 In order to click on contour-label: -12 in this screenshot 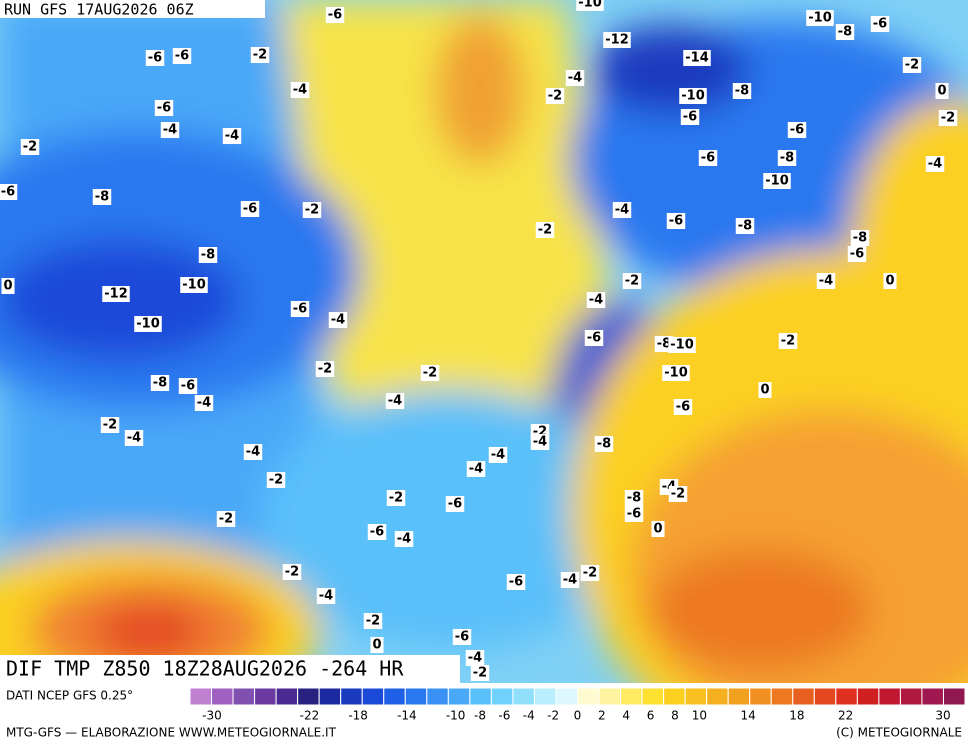, I will do `click(617, 40)`.